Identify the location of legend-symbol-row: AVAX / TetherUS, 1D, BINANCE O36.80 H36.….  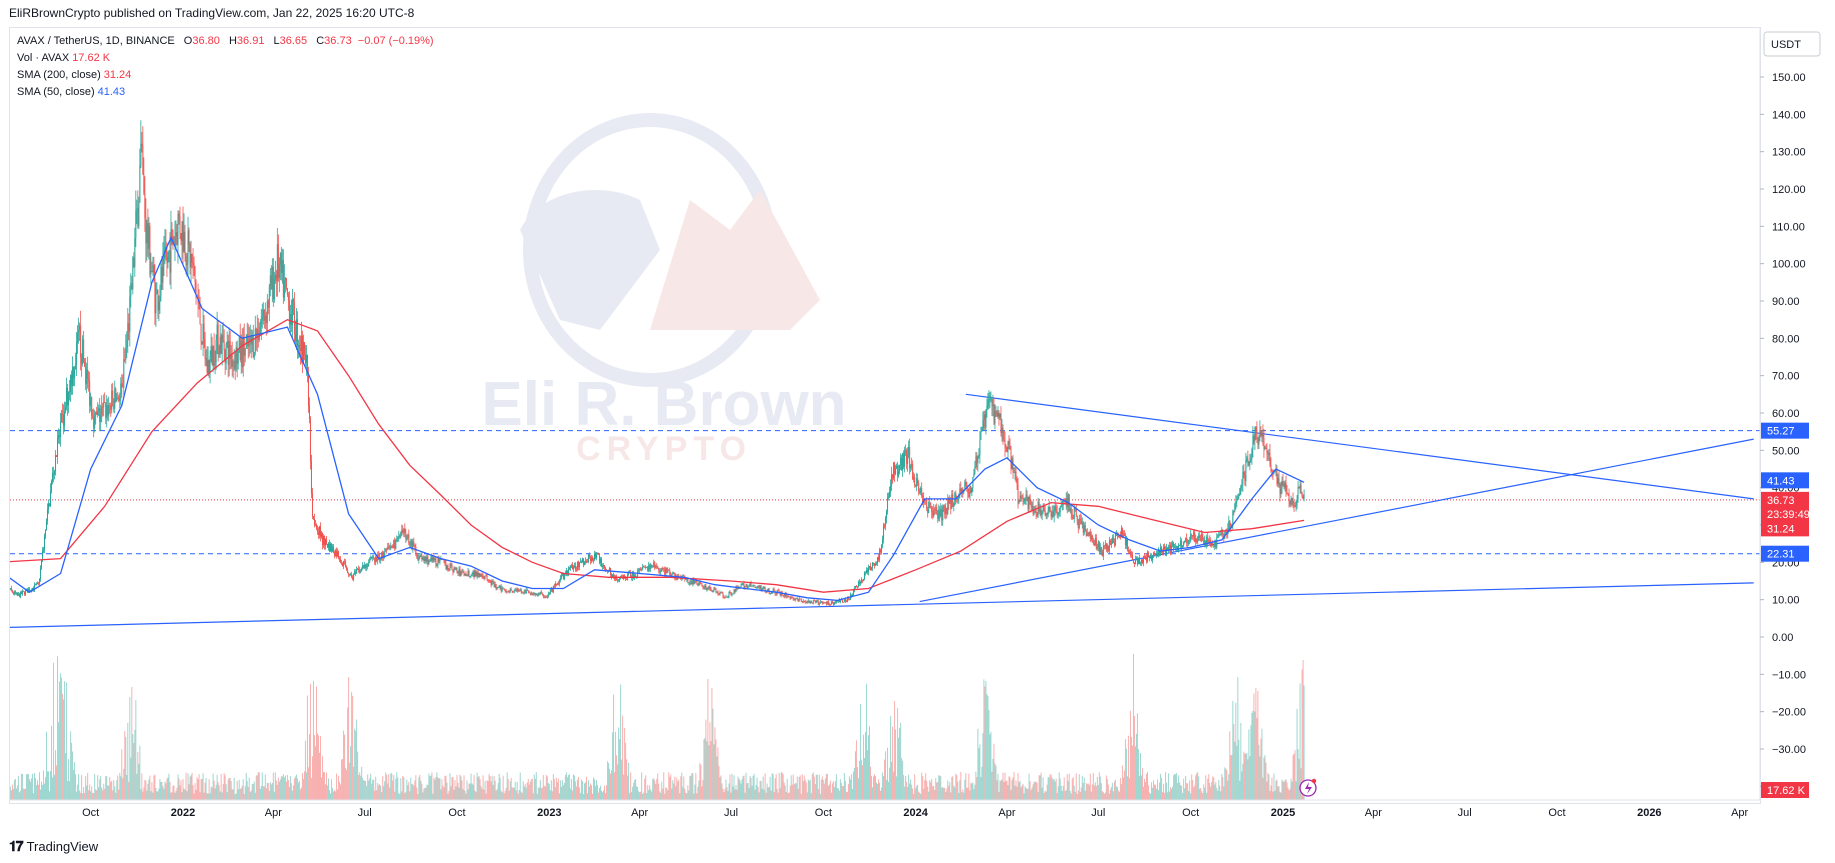
(225, 41).